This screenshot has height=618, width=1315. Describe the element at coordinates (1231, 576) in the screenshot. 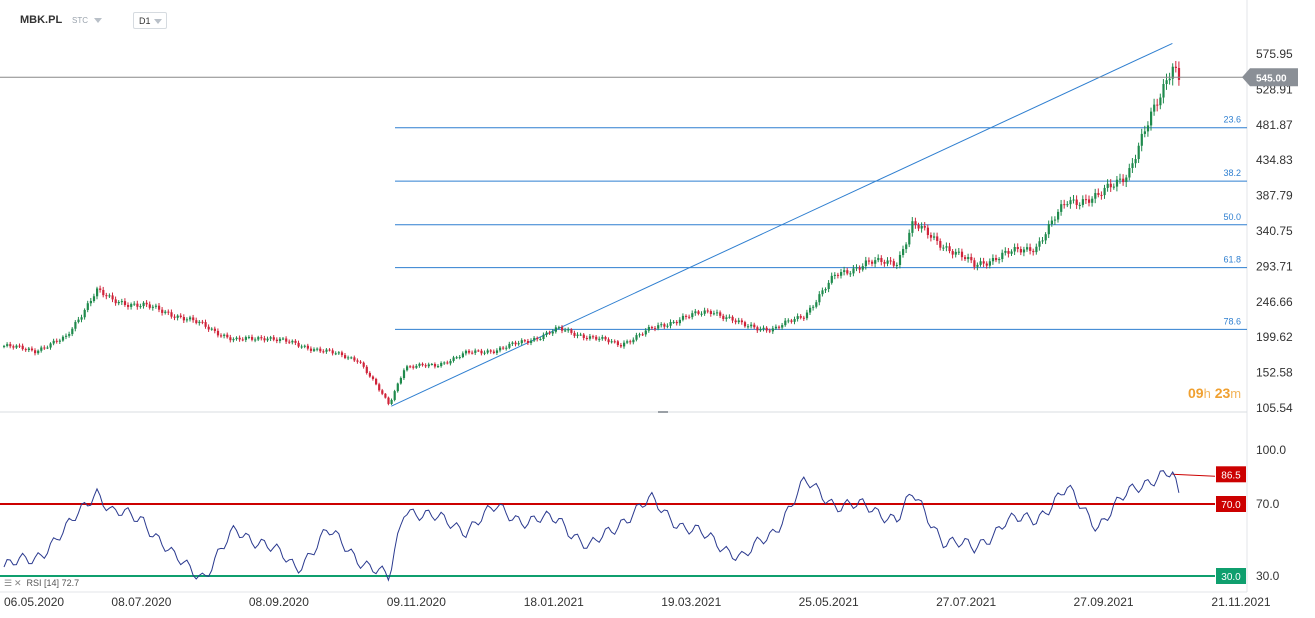

I see `rsi-level-badge` at that location.